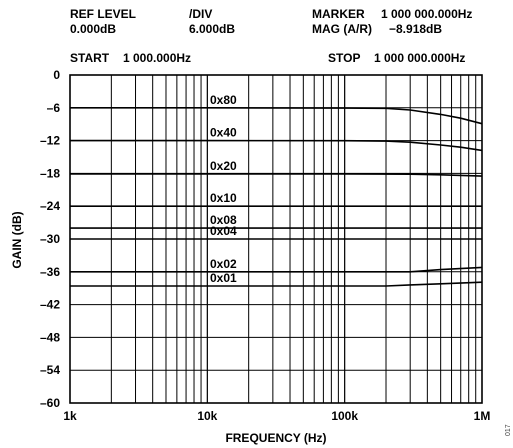  I want to click on y-tick-label: –48, so click(50, 337).